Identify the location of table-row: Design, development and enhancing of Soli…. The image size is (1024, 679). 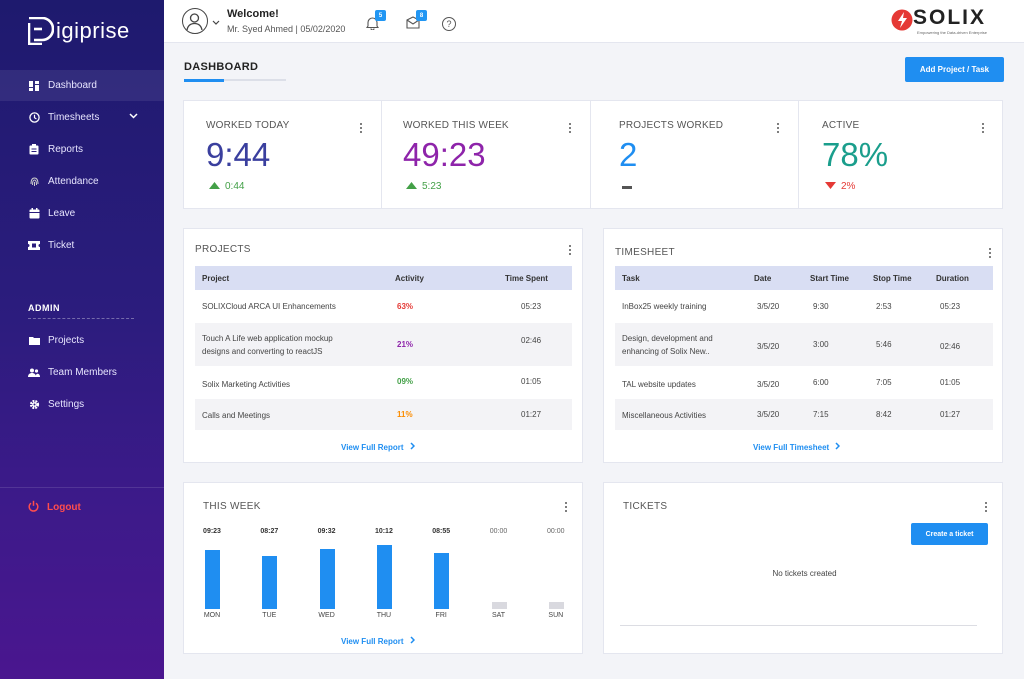
(804, 344).